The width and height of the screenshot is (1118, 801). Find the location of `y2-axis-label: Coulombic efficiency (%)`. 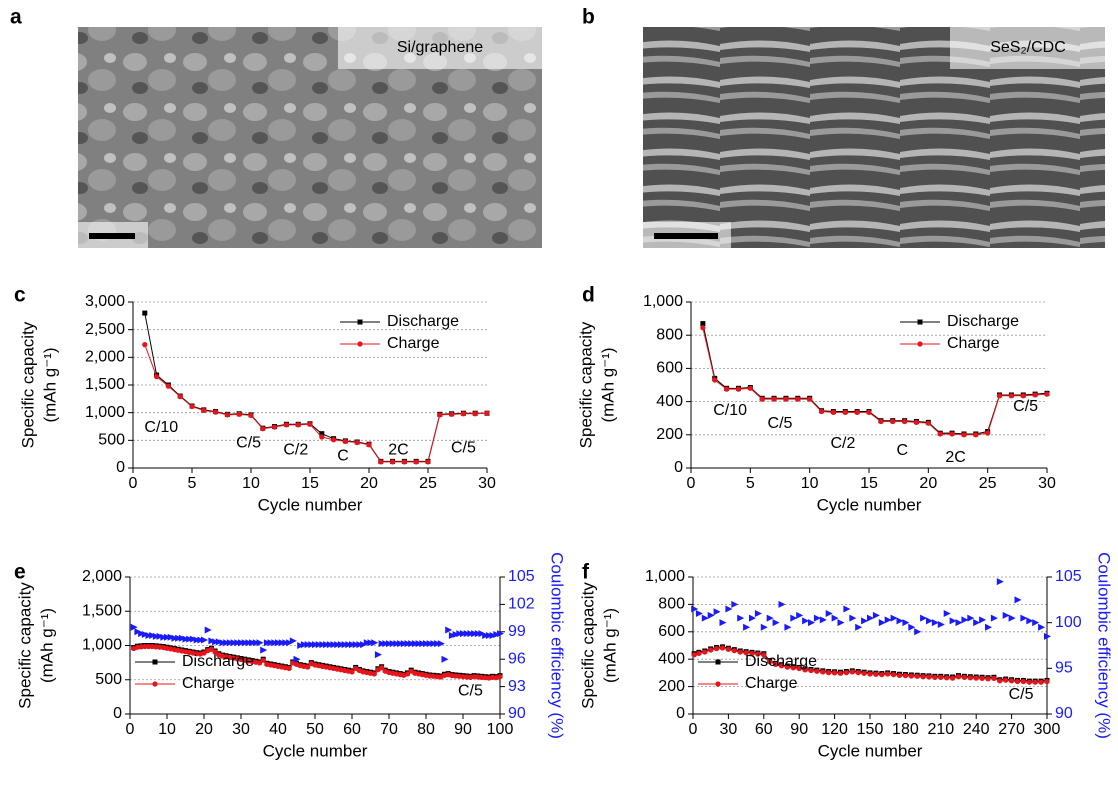

y2-axis-label: Coulombic efficiency (%) is located at coordinates (1104, 645).